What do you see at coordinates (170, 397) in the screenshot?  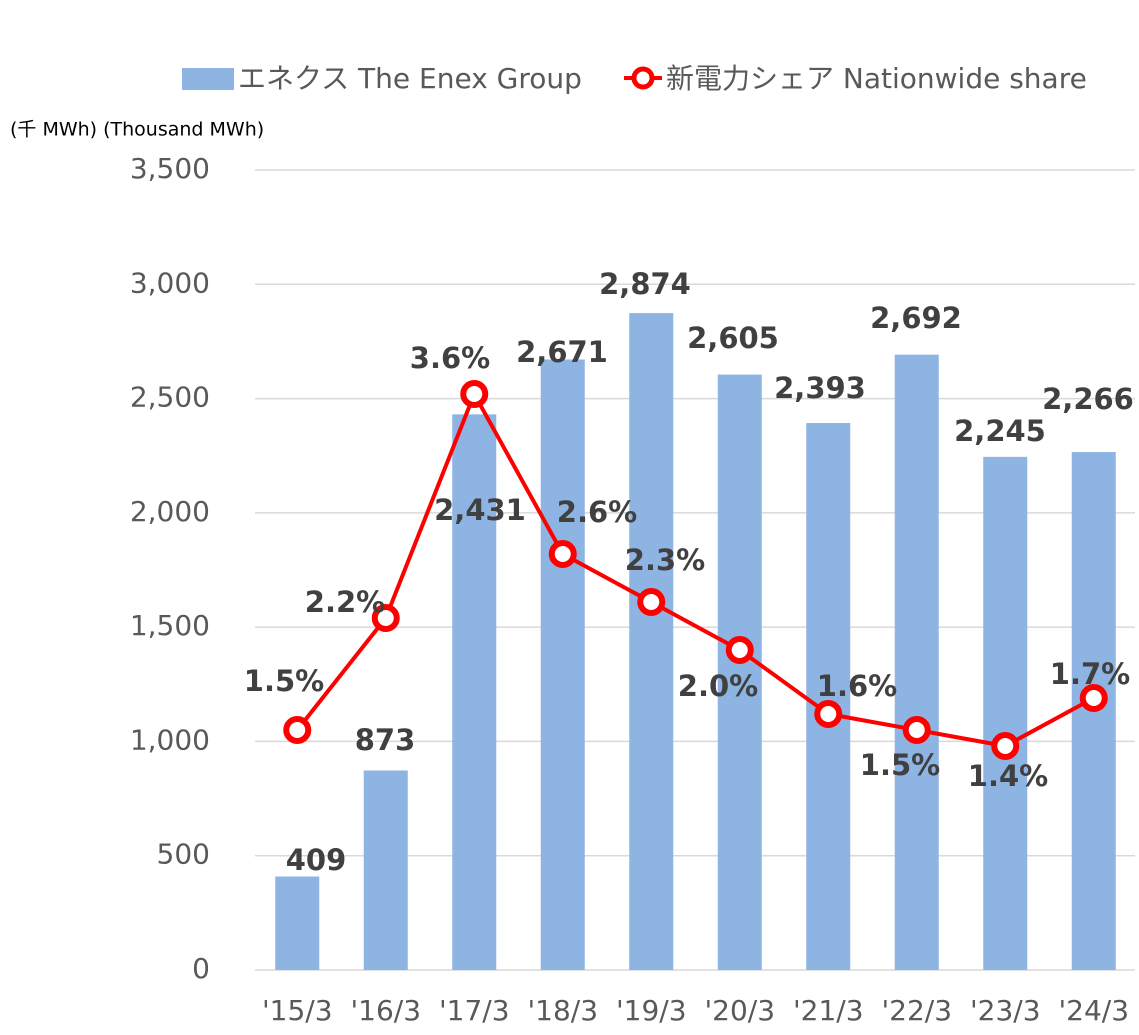 I see `y-tick-label: 2,500` at bounding box center [170, 397].